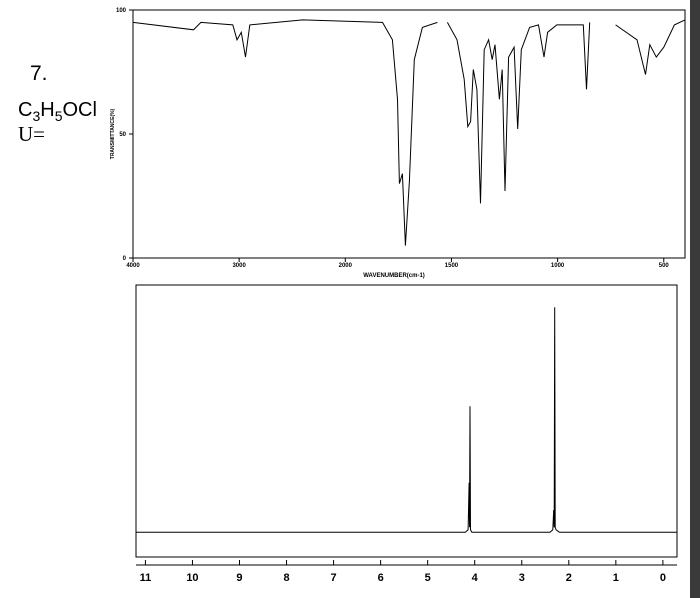 The image size is (700, 598). I want to click on x-tick-label: 1500, so click(452, 266).